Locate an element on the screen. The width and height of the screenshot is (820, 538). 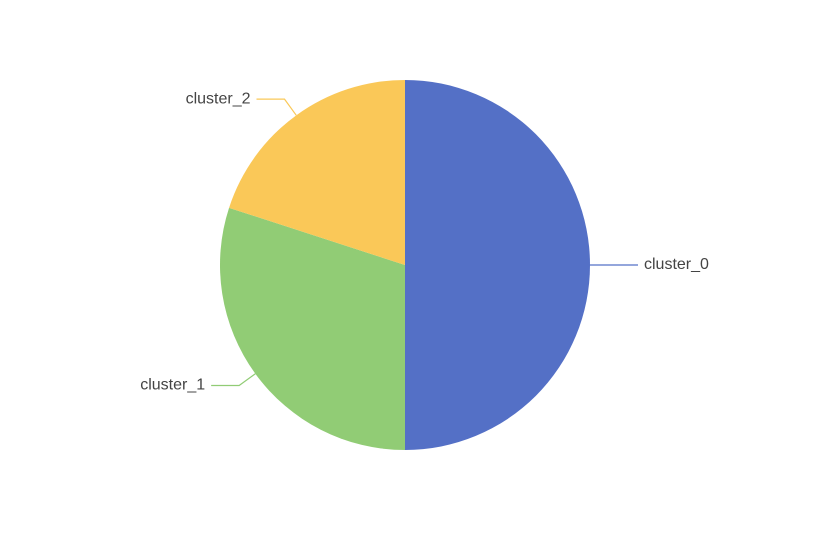
slice-label-cluster_0: cluster_0 is located at coordinates (676, 264).